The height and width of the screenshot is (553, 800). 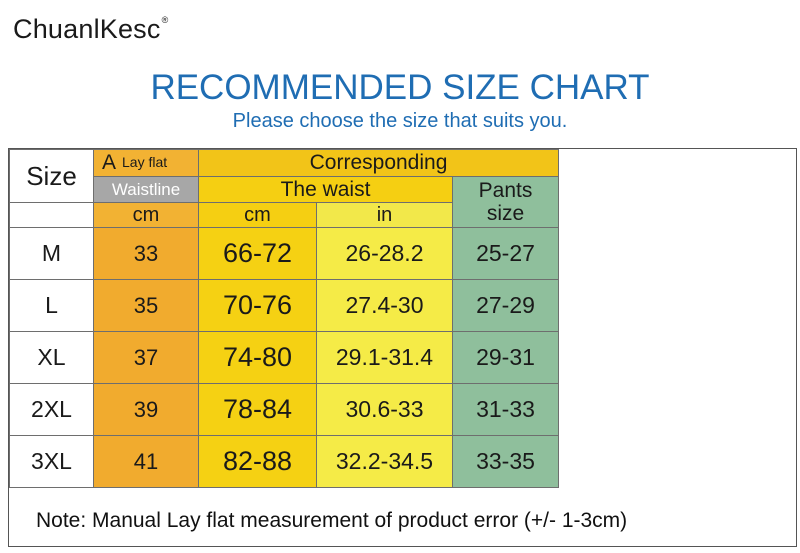 I want to click on table-row: 3XL 41 82-88 32.2-34.5 33-35, so click(x=284, y=461).